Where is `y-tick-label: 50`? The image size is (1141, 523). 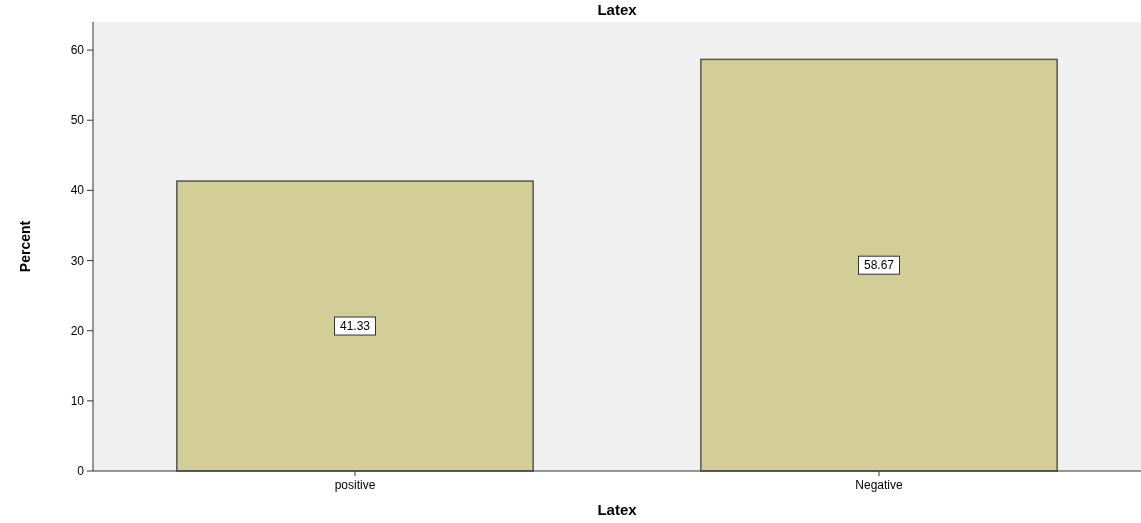 y-tick-label: 50 is located at coordinates (77, 120).